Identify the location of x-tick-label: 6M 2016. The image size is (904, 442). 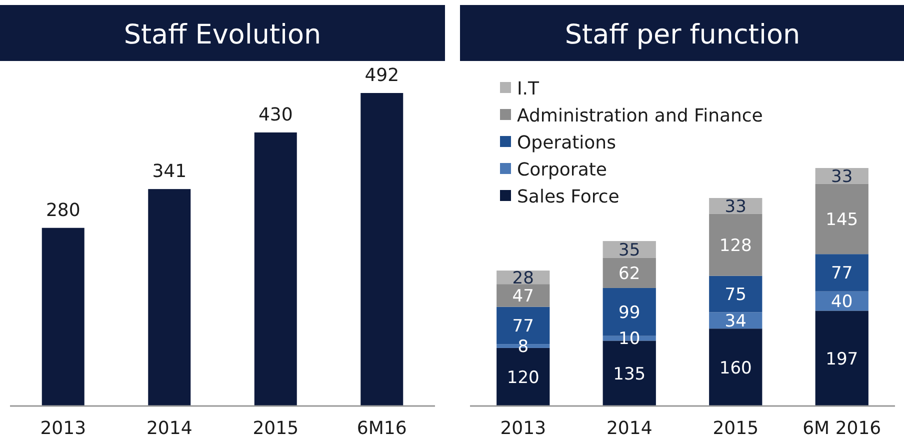
(842, 428).